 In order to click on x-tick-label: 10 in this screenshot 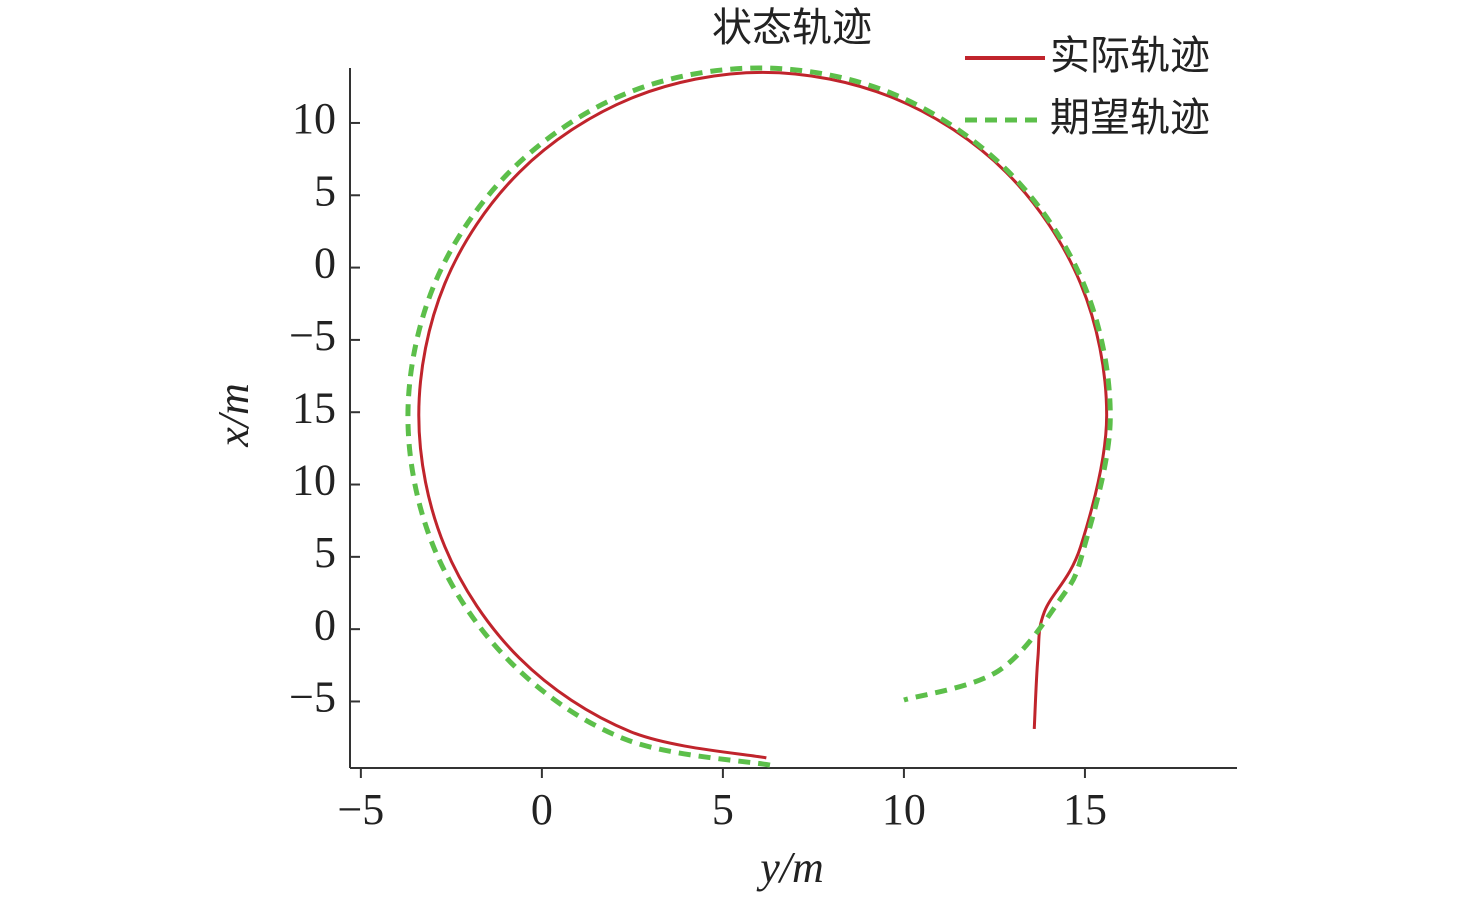, I will do `click(904, 809)`.